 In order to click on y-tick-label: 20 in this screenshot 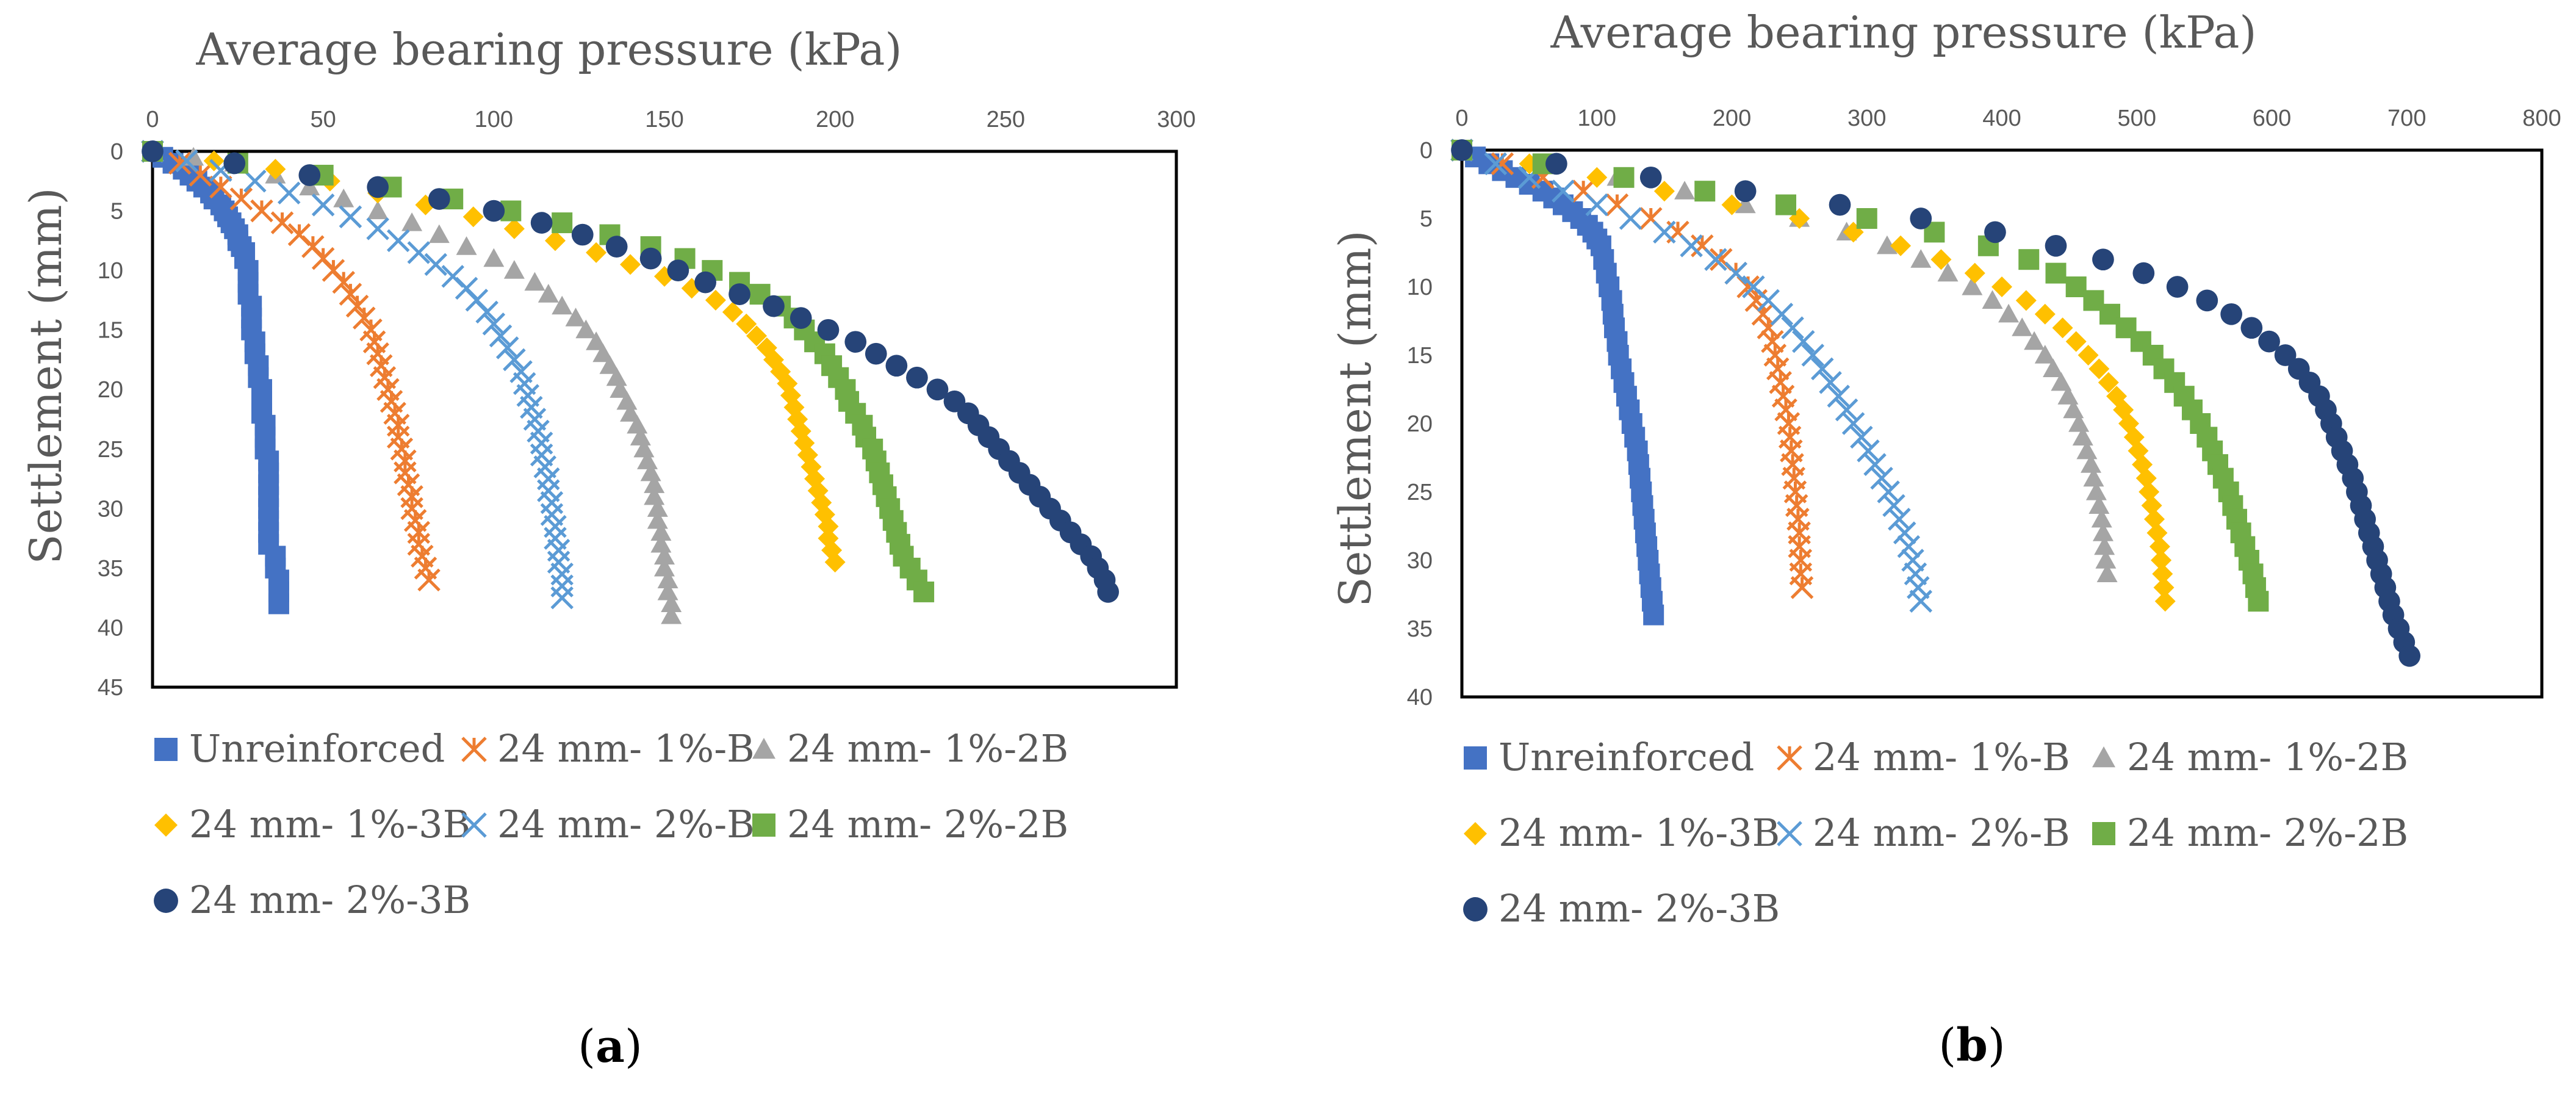, I will do `click(110, 390)`.